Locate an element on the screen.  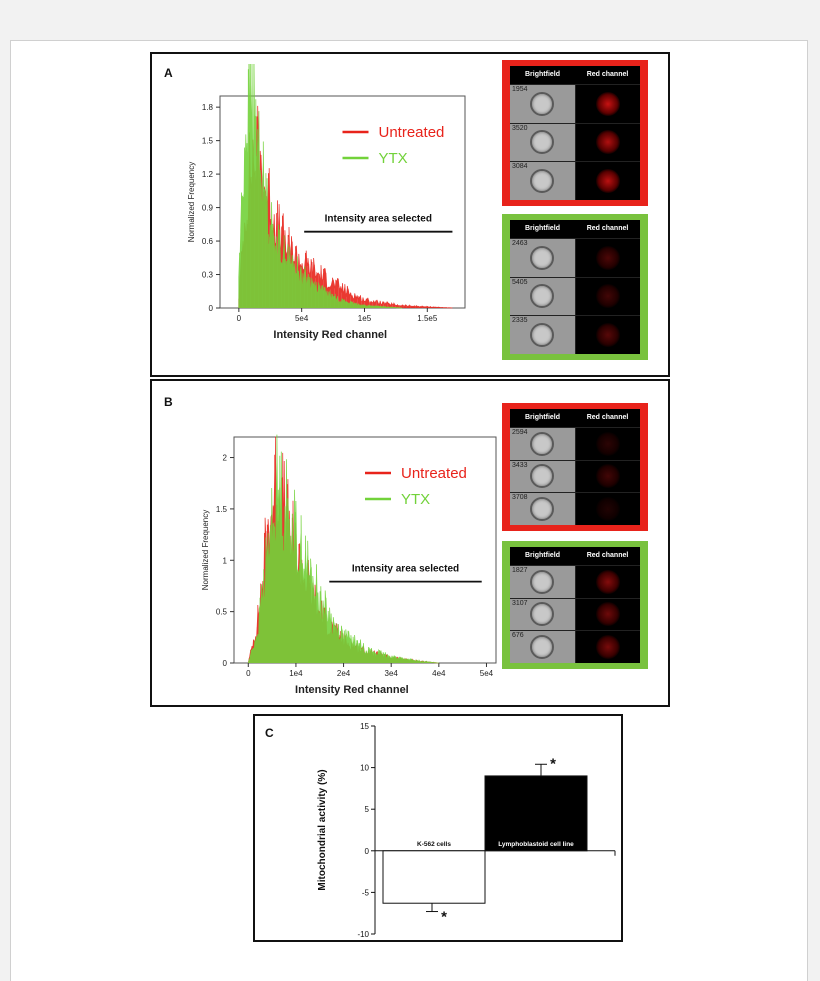
cell-image-row: 3520 is located at coordinates (575, 142).